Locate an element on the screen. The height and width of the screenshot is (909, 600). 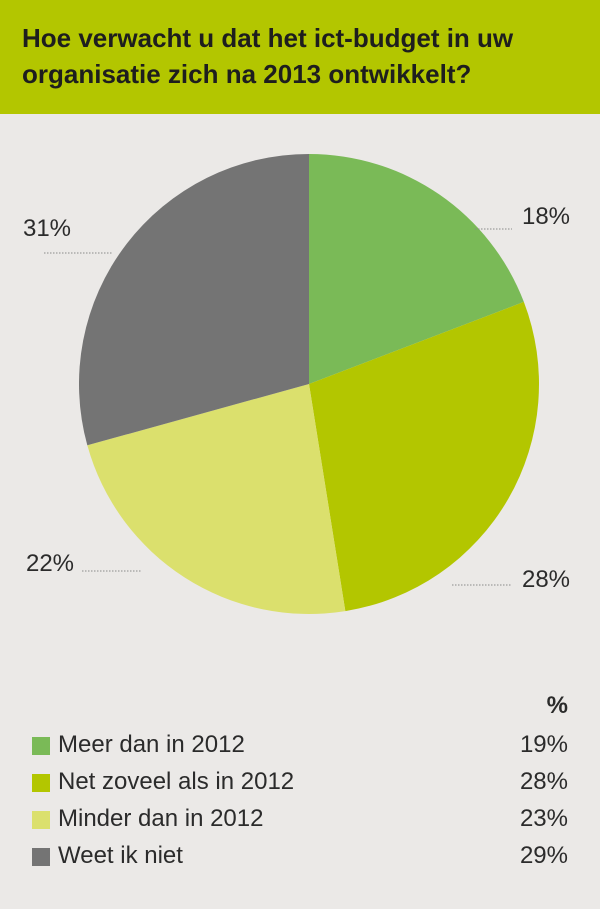
legend-unit-header: % is located at coordinates (557, 705).